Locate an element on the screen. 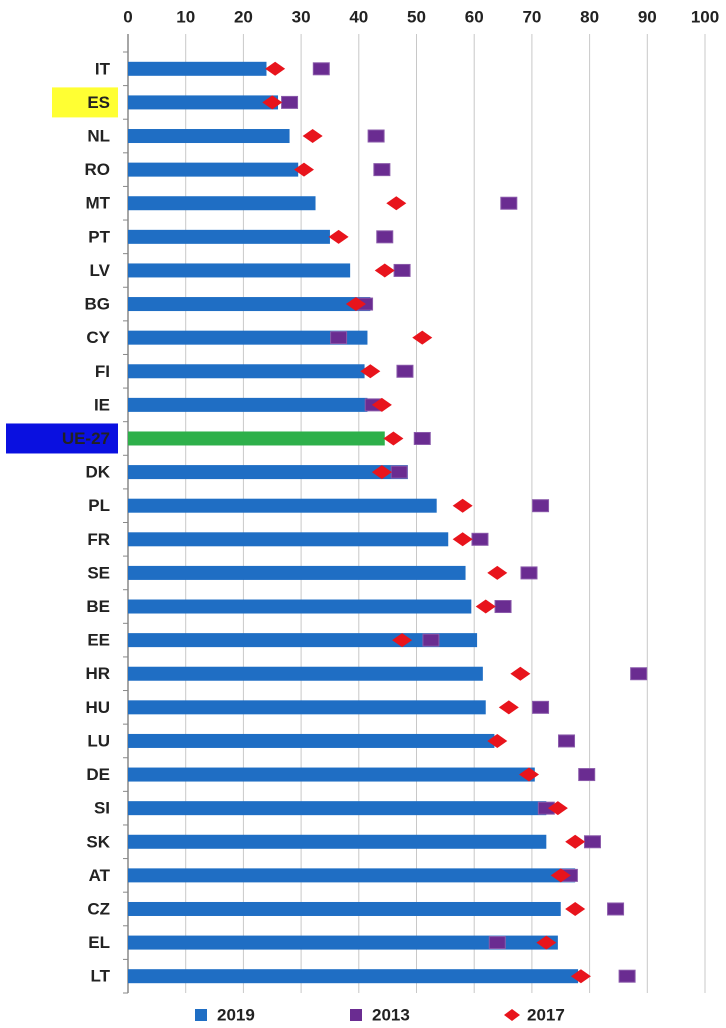 This screenshot has height=1028, width=726. y-tick-label: CZ is located at coordinates (98, 908).